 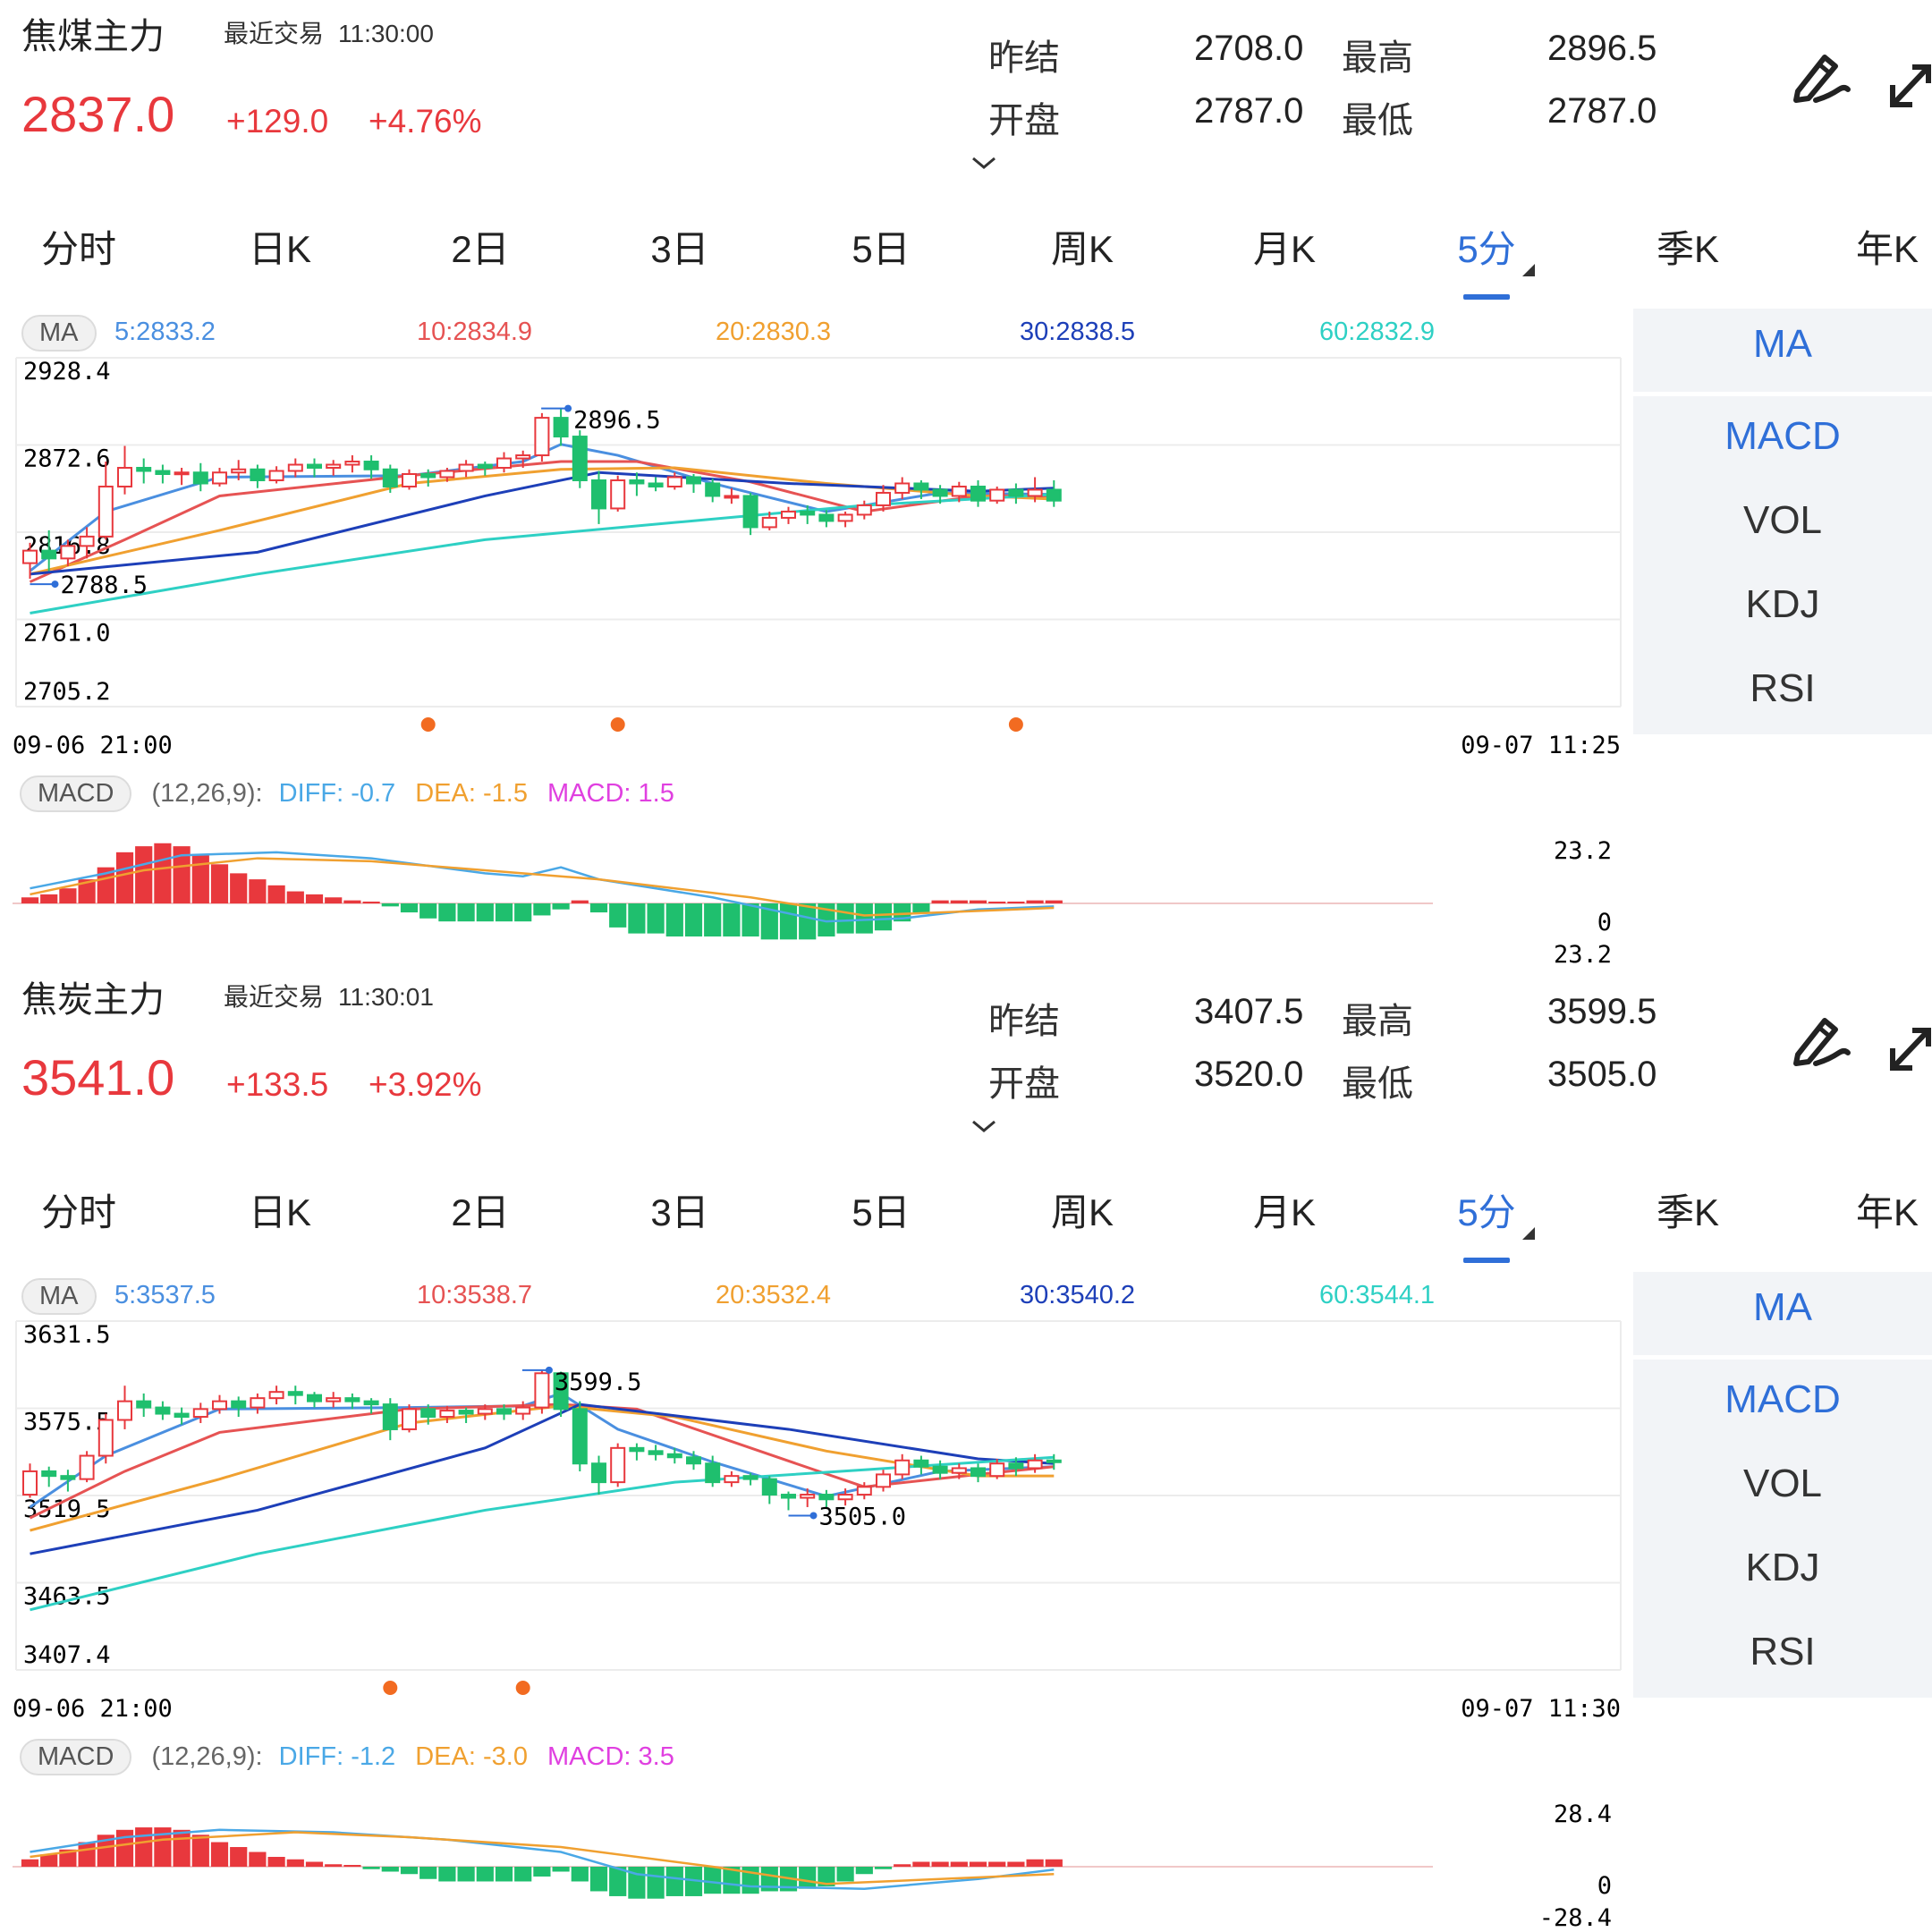 I want to click on recent-trade: 最近交易 11:30:01, so click(x=329, y=995).